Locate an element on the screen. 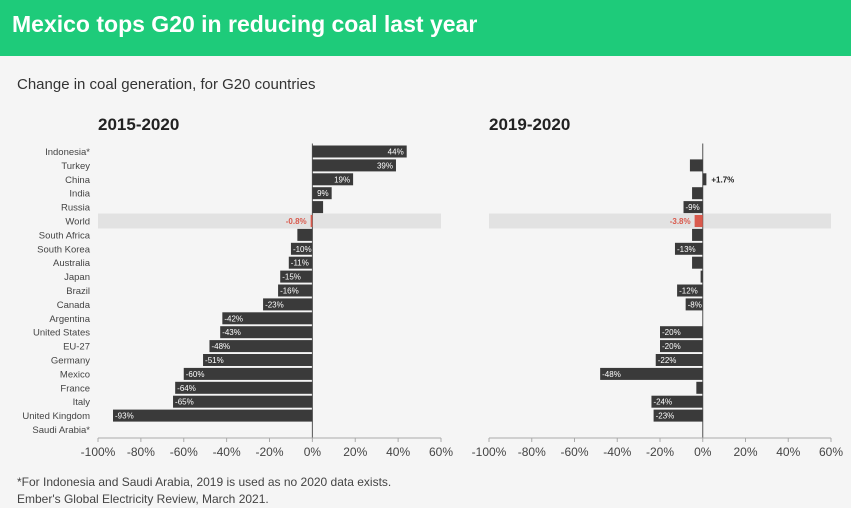  category-label-turkey: Turkey is located at coordinates (75, 166).